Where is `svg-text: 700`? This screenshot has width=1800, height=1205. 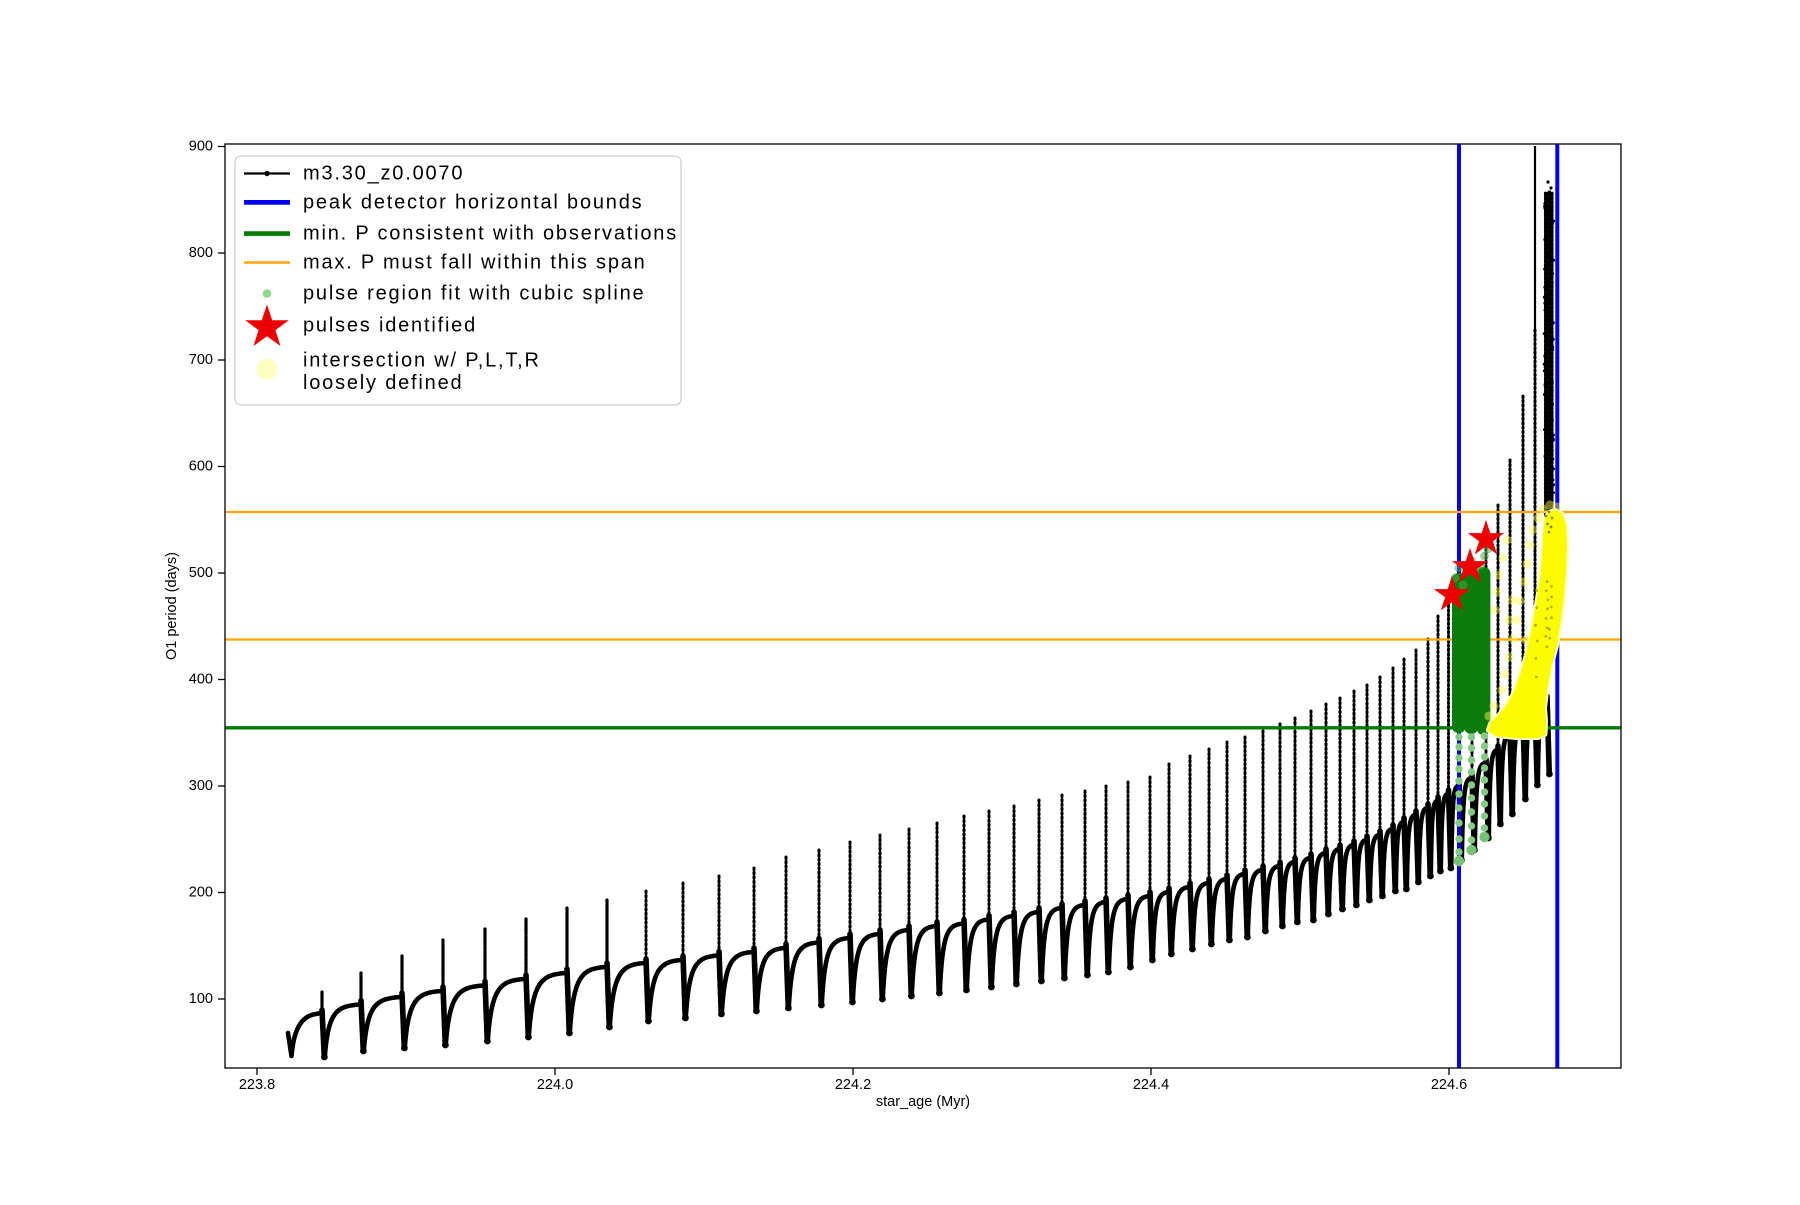 svg-text: 700 is located at coordinates (201, 360).